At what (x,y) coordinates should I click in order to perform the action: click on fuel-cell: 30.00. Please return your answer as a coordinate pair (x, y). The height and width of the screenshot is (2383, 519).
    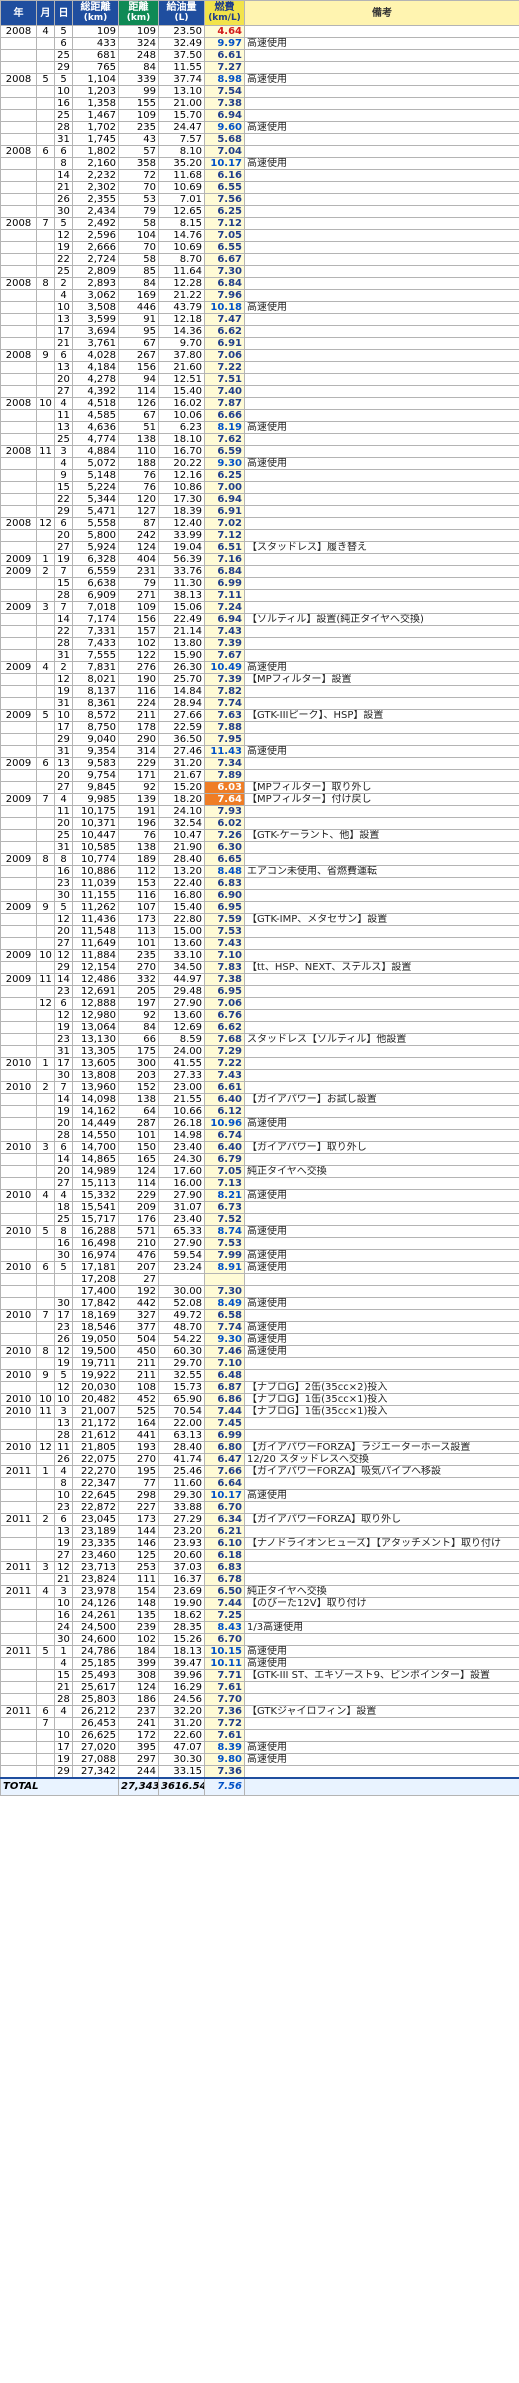
    Looking at the image, I should click on (181, 1291).